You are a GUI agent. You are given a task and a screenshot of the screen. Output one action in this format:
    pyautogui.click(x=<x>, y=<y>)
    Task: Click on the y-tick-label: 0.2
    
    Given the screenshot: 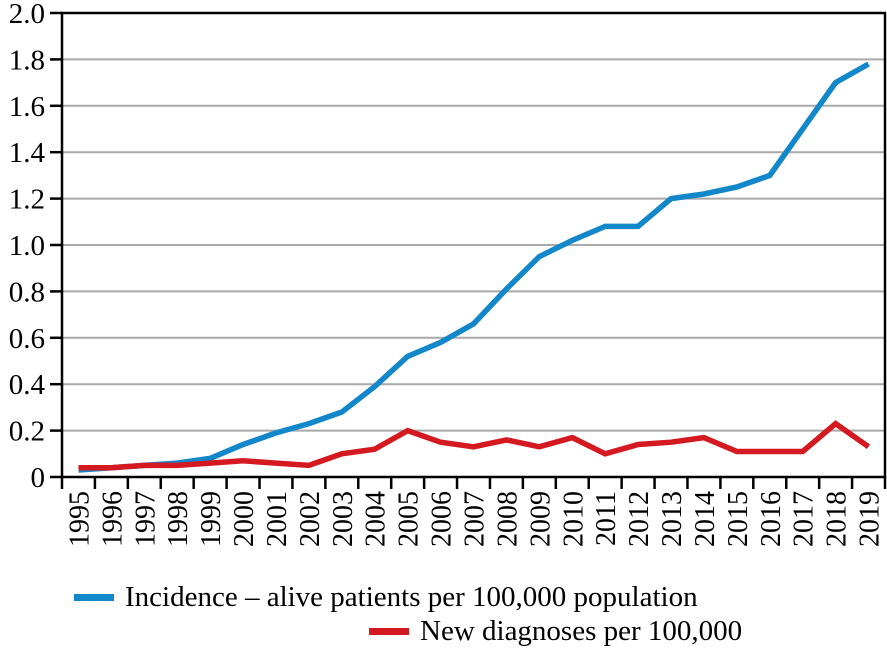 What is the action you would take?
    pyautogui.click(x=27, y=432)
    